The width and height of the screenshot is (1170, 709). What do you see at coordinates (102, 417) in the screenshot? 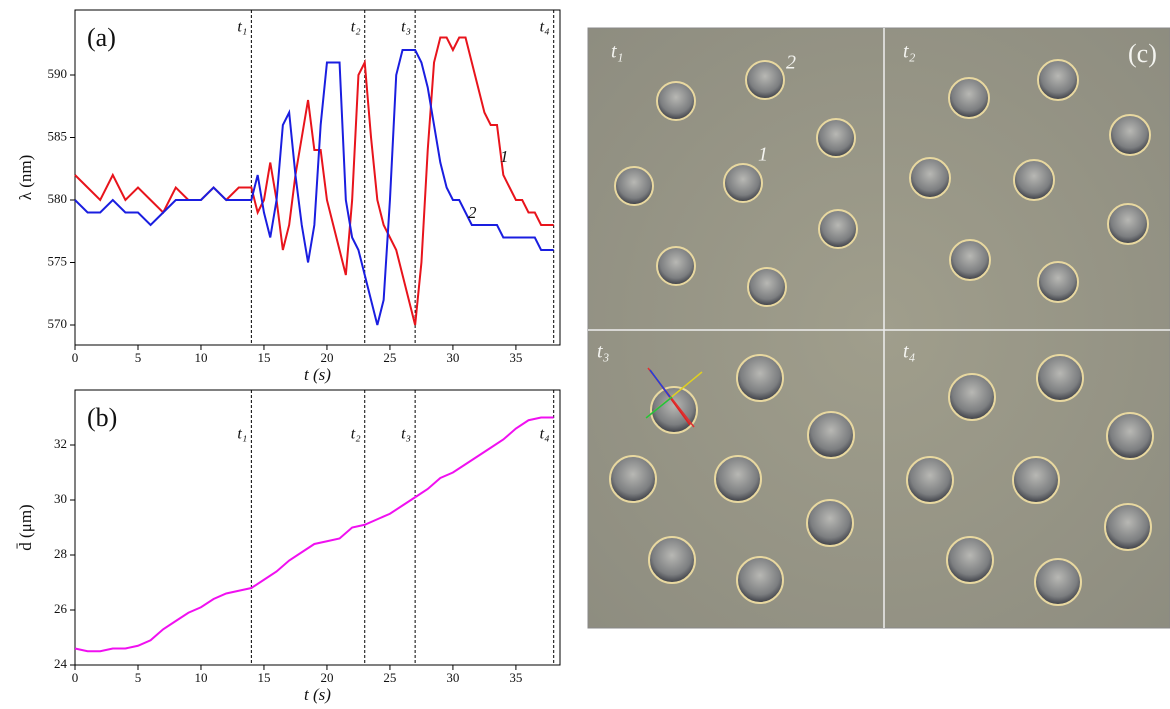
I see `panel-label: (b)` at bounding box center [102, 417].